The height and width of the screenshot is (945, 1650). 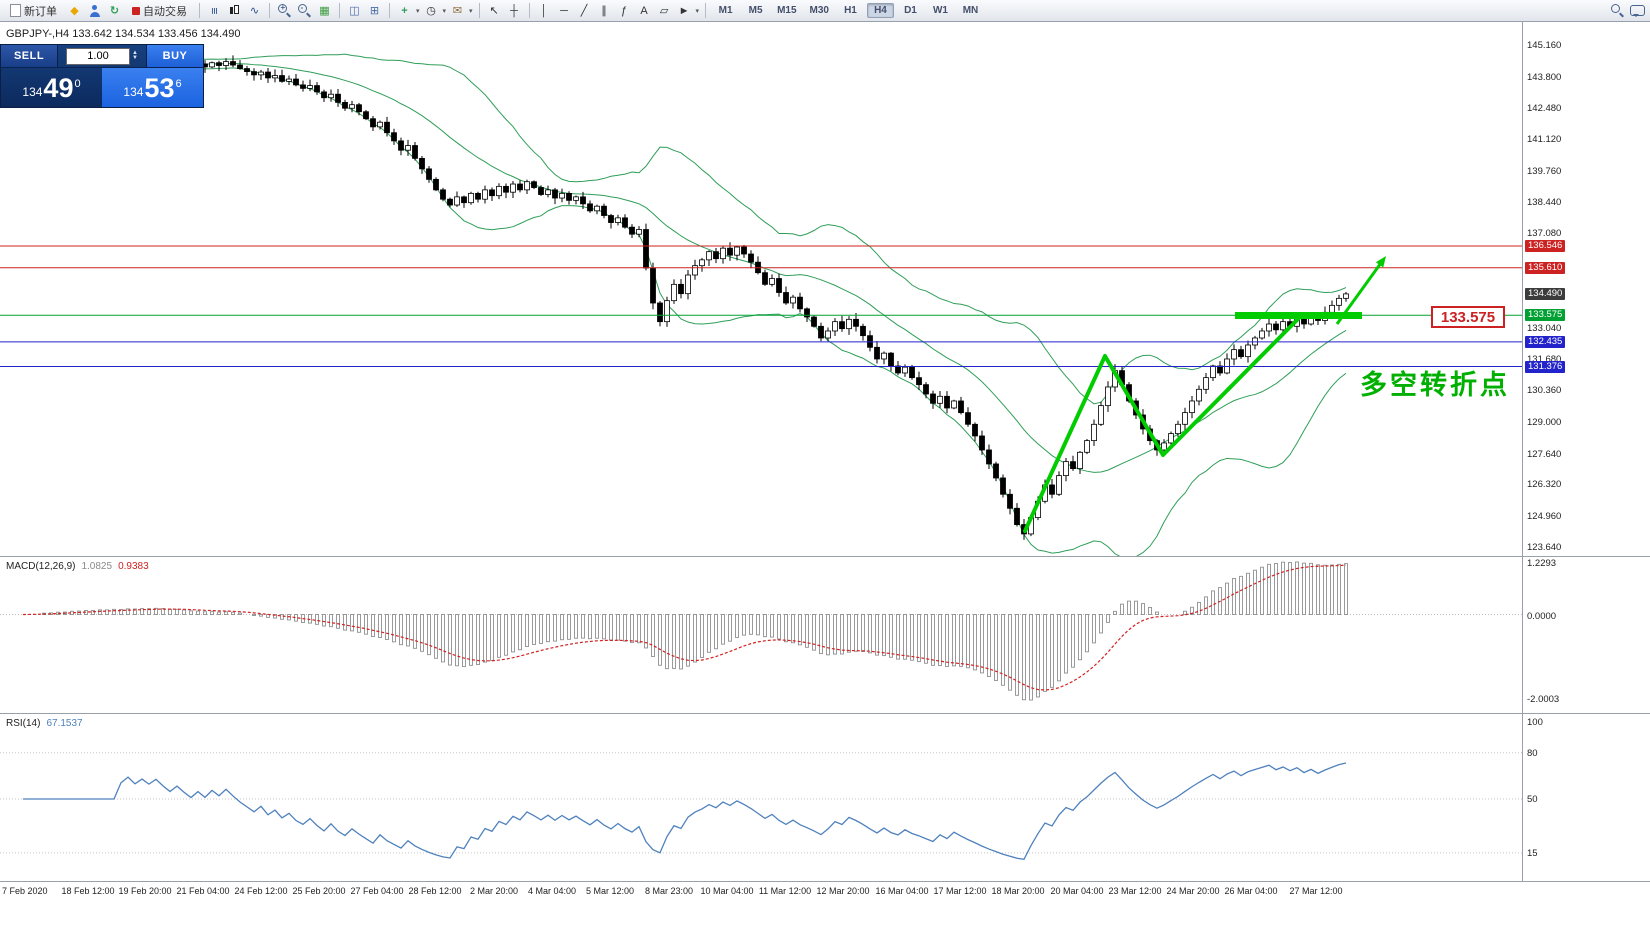 What do you see at coordinates (174, 56) in the screenshot?
I see `buy-button: BUY` at bounding box center [174, 56].